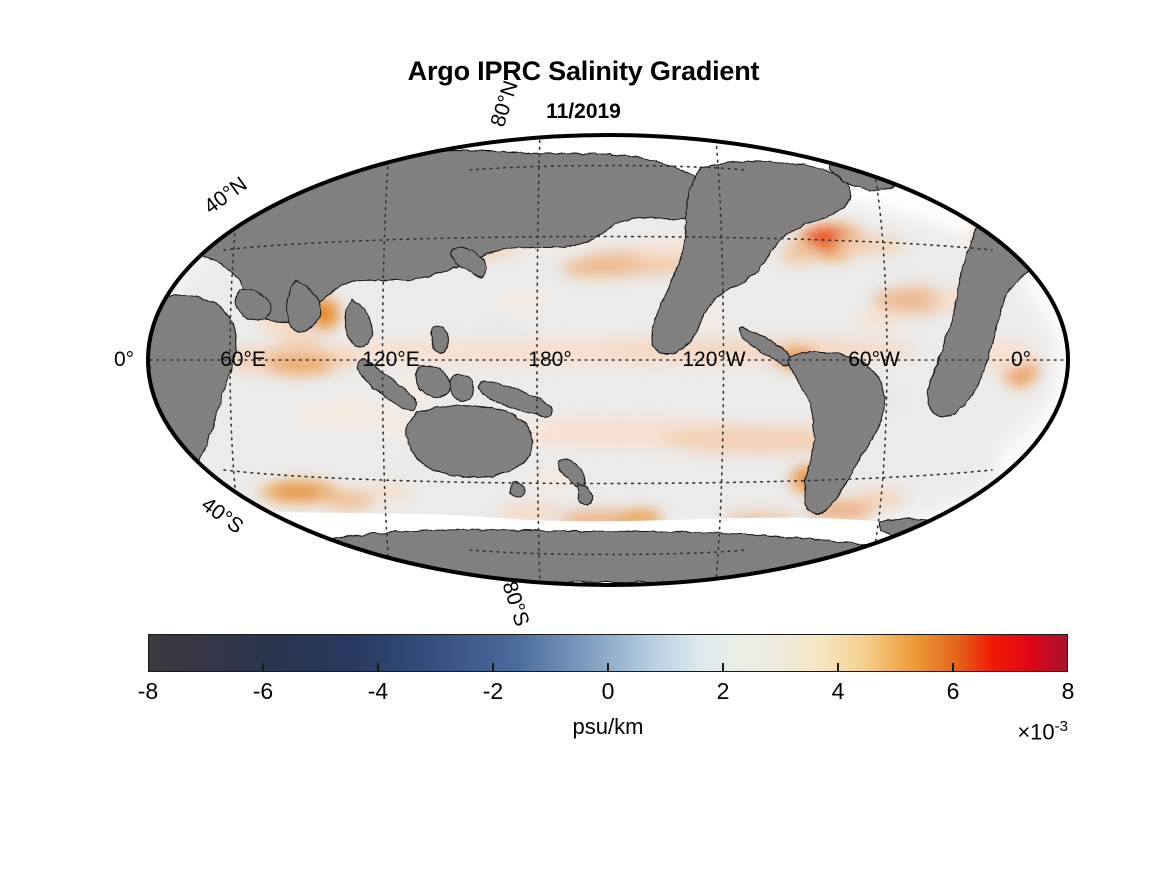 The image size is (1167, 875). Describe the element at coordinates (608, 243) in the screenshot. I see `parallel-40N` at that location.